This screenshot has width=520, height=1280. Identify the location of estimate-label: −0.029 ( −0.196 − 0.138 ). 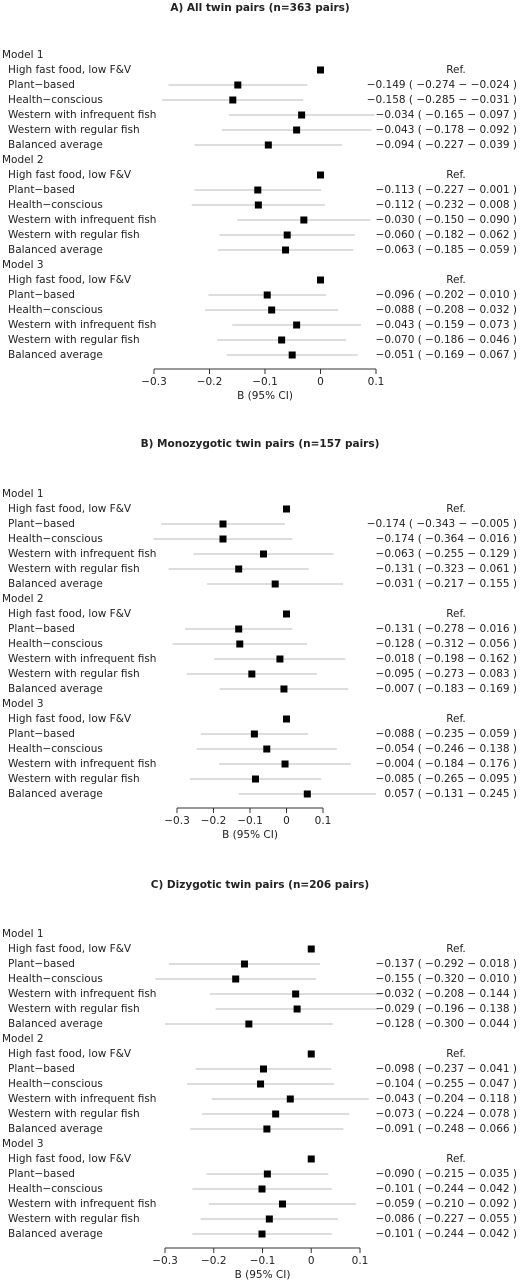
(446, 1009).